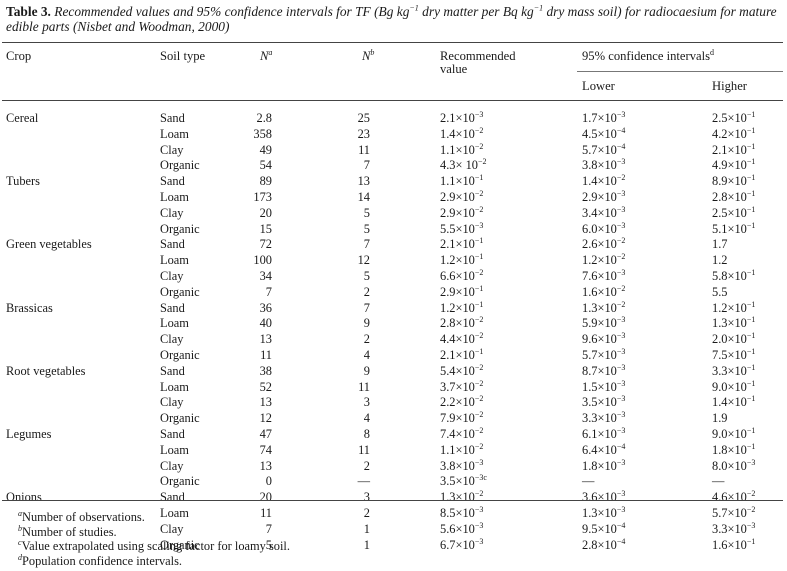  What do you see at coordinates (393, 450) in the screenshot?
I see `table-row: Loam 74 11 1.1×10⁻² 6.4×10−4 1.8×10−1` at bounding box center [393, 450].